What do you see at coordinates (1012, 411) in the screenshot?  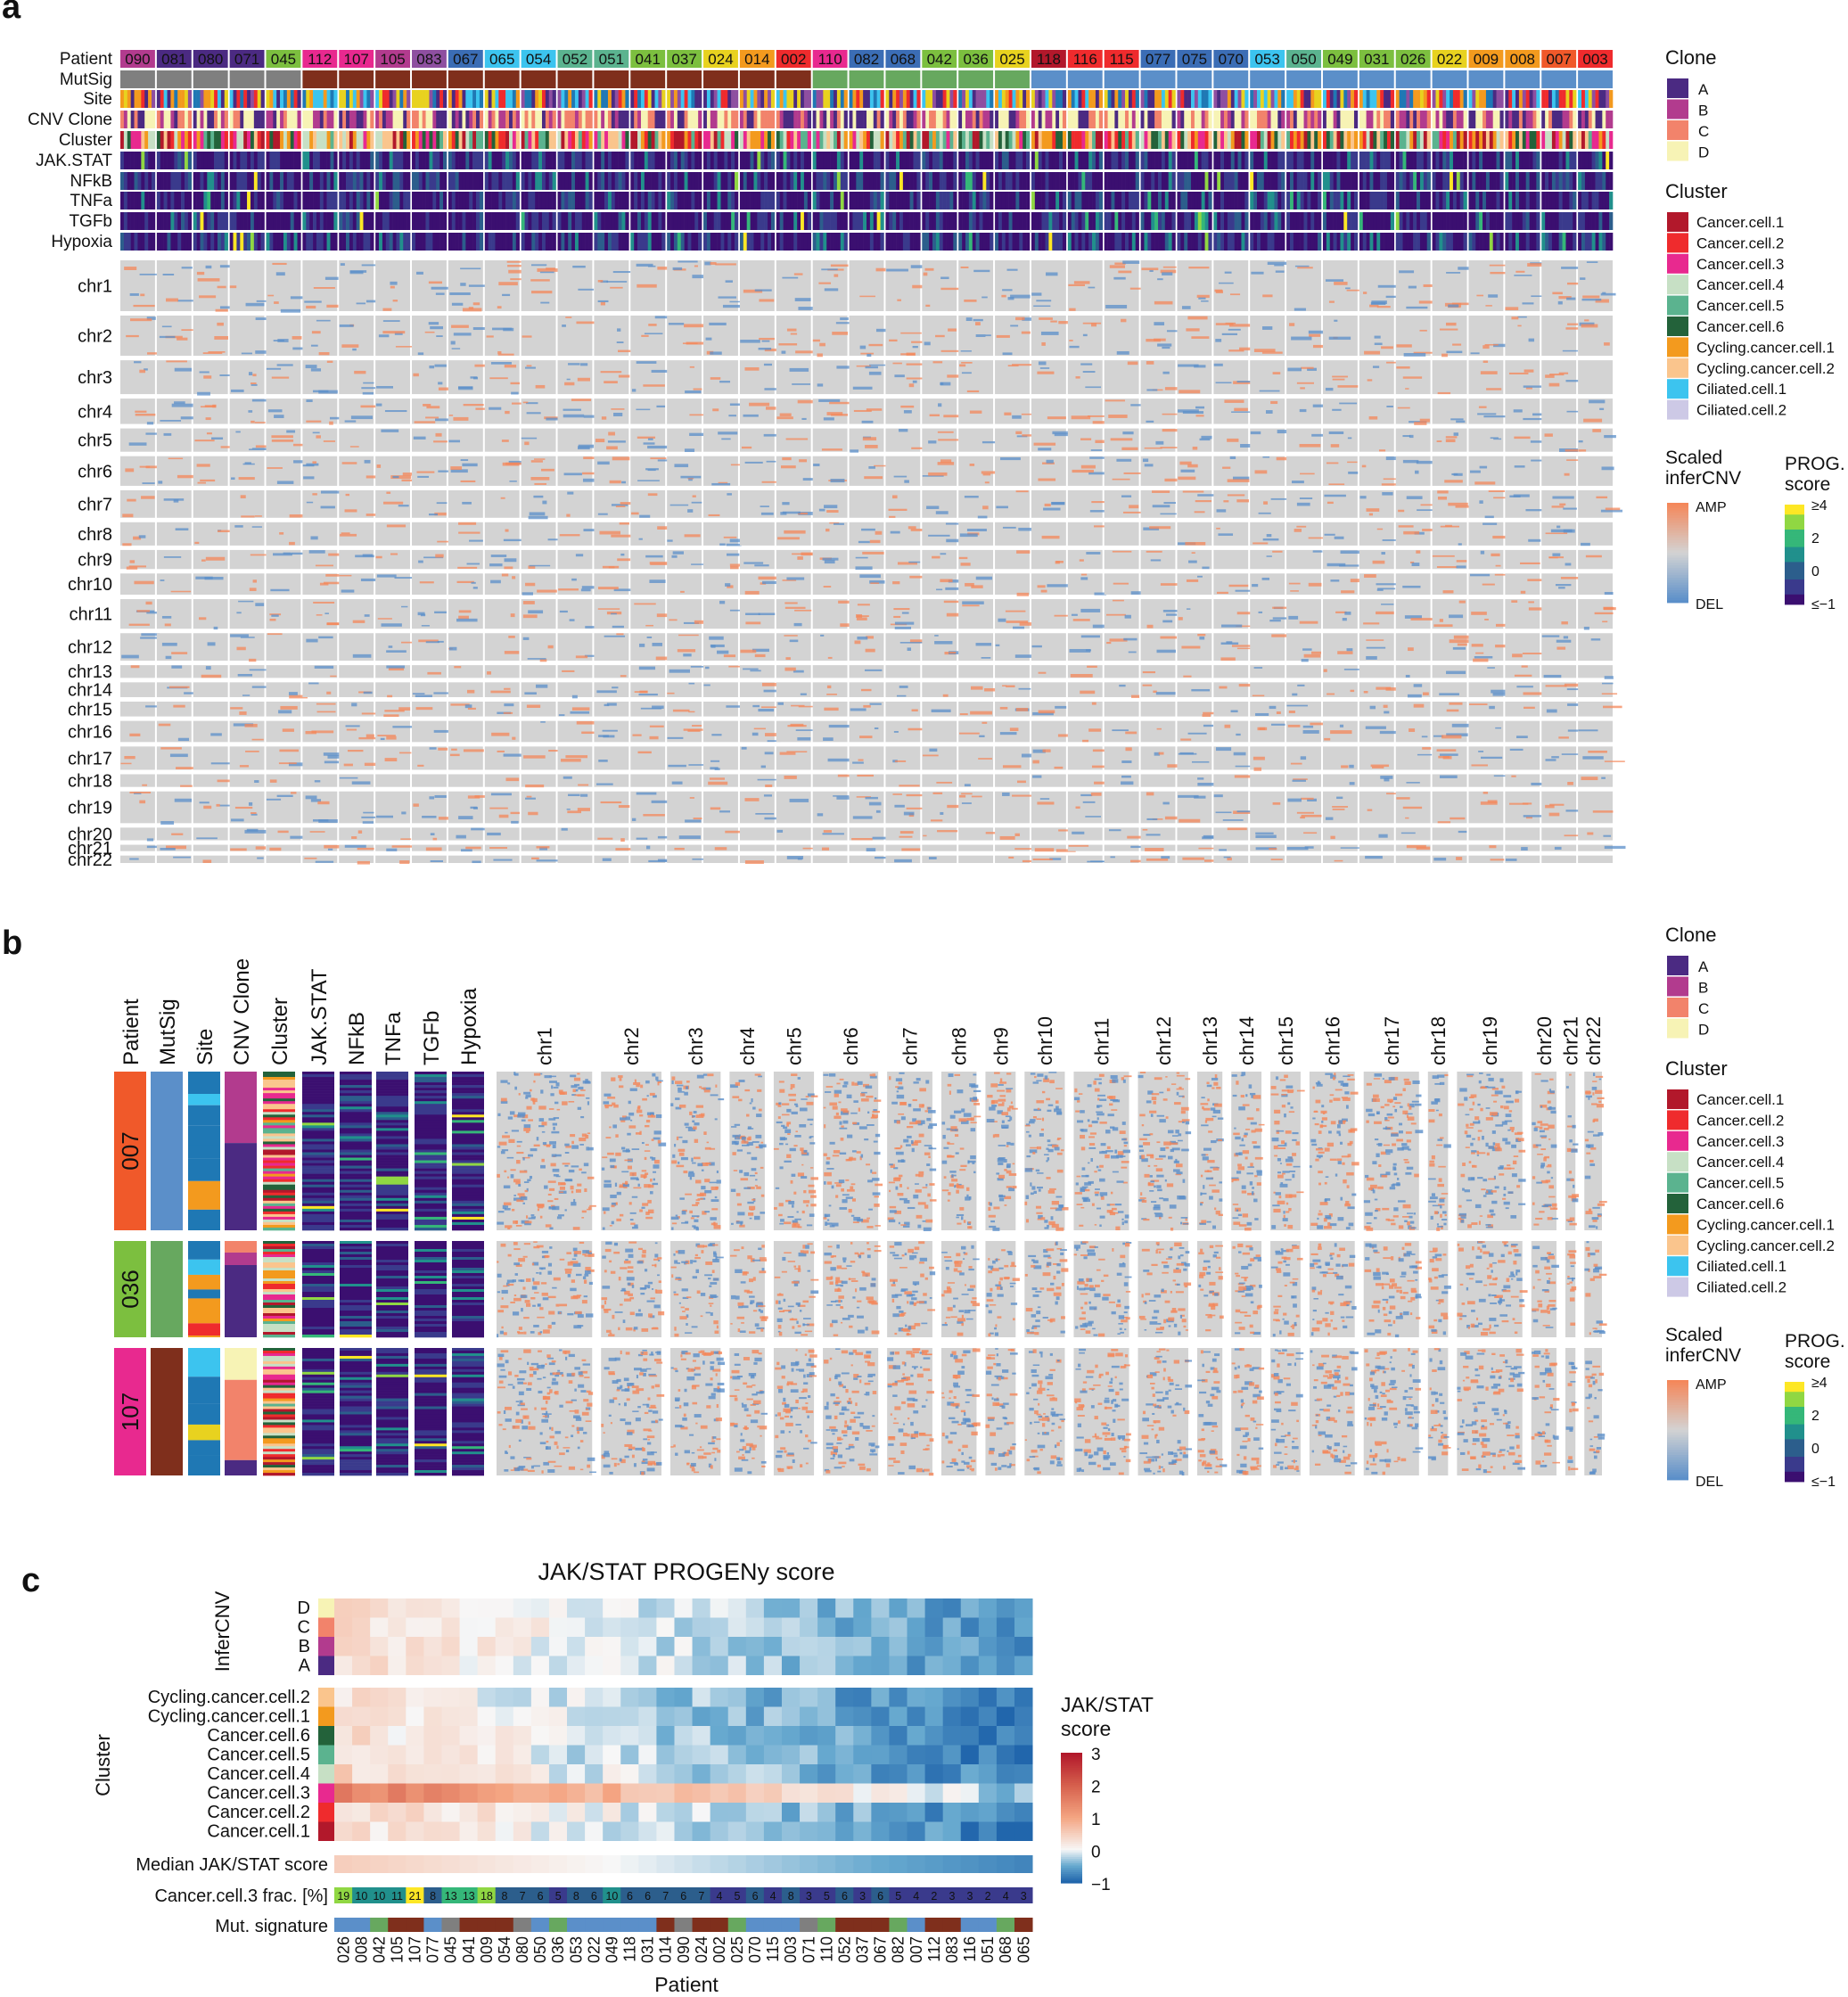 I see `a-cnv-block` at bounding box center [1012, 411].